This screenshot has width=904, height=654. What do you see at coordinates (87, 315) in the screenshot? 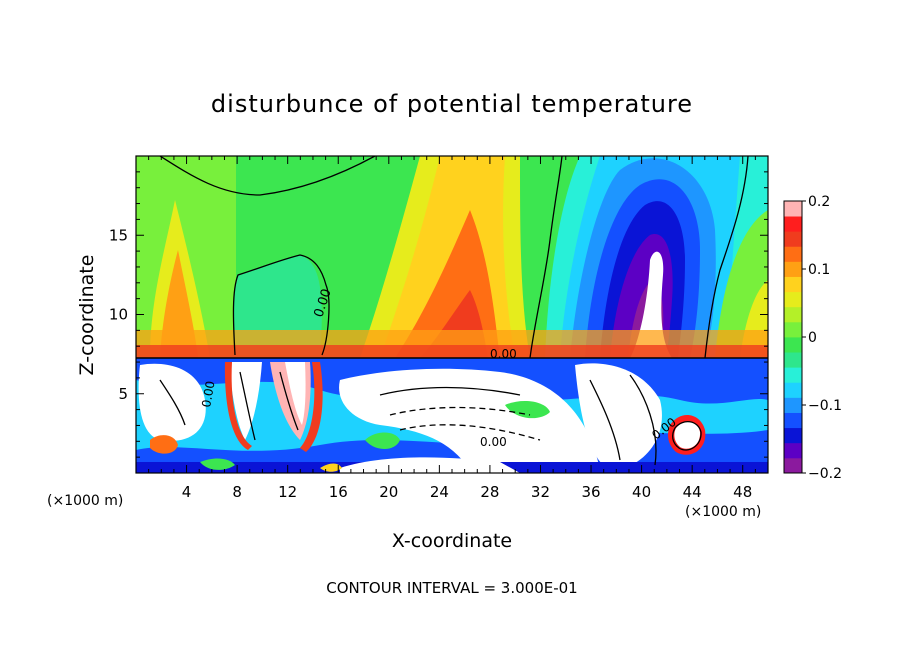
I see `y-axis-title: Z-coordinate` at bounding box center [87, 315].